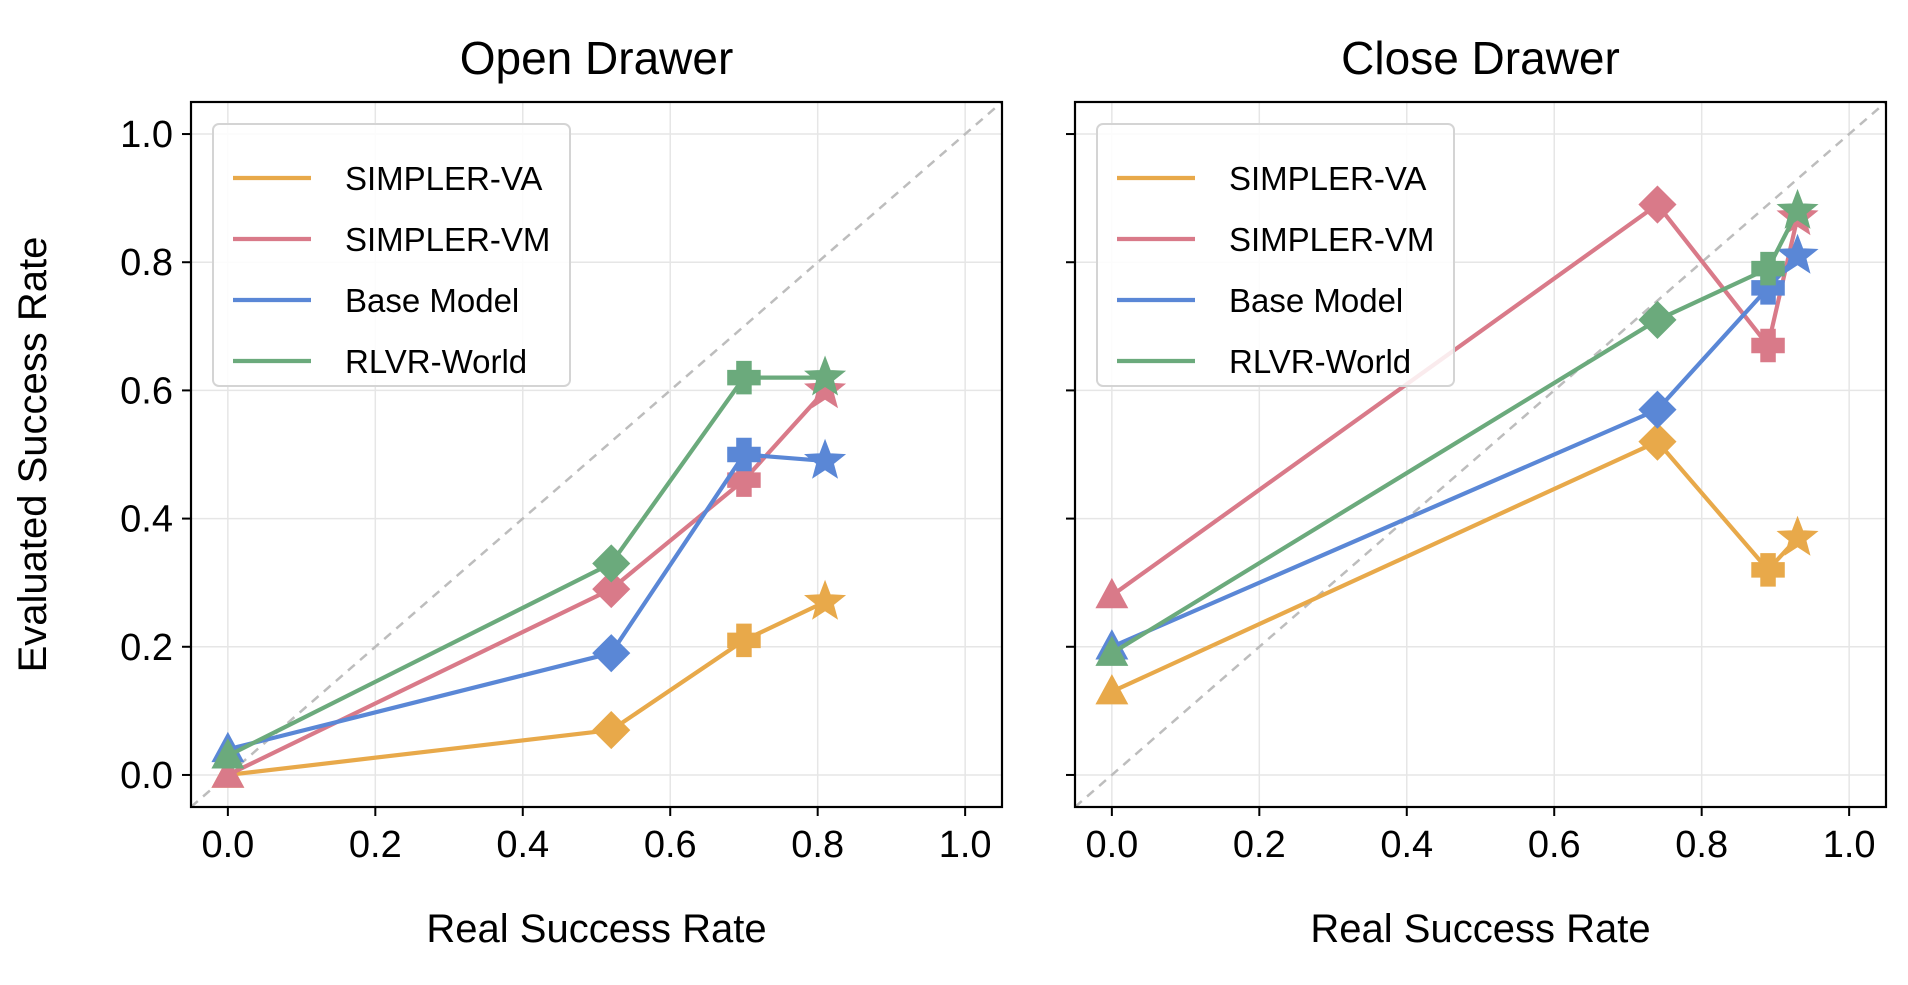 Image resolution: width=1908 pixels, height=985 pixels. Describe the element at coordinates (597, 58) in the screenshot. I see `chart-title: Open Drawer` at that location.